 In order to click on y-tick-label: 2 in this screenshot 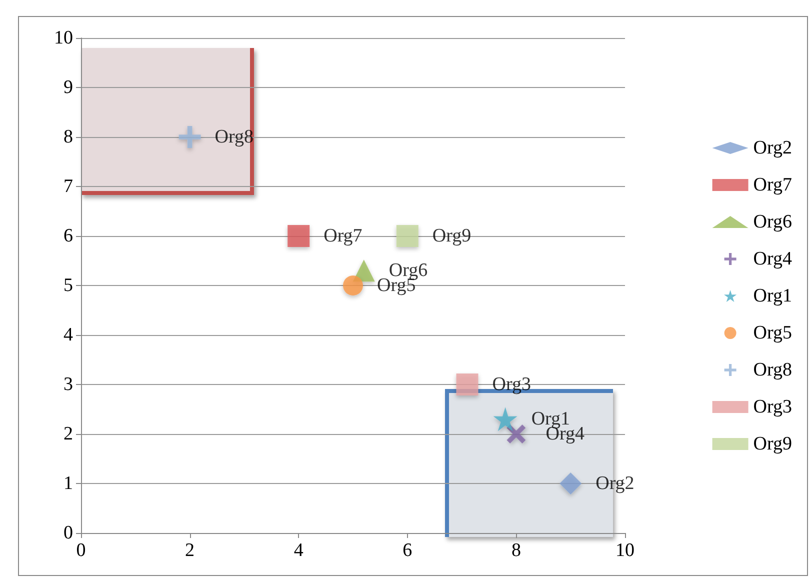, I will do `click(68, 434)`.